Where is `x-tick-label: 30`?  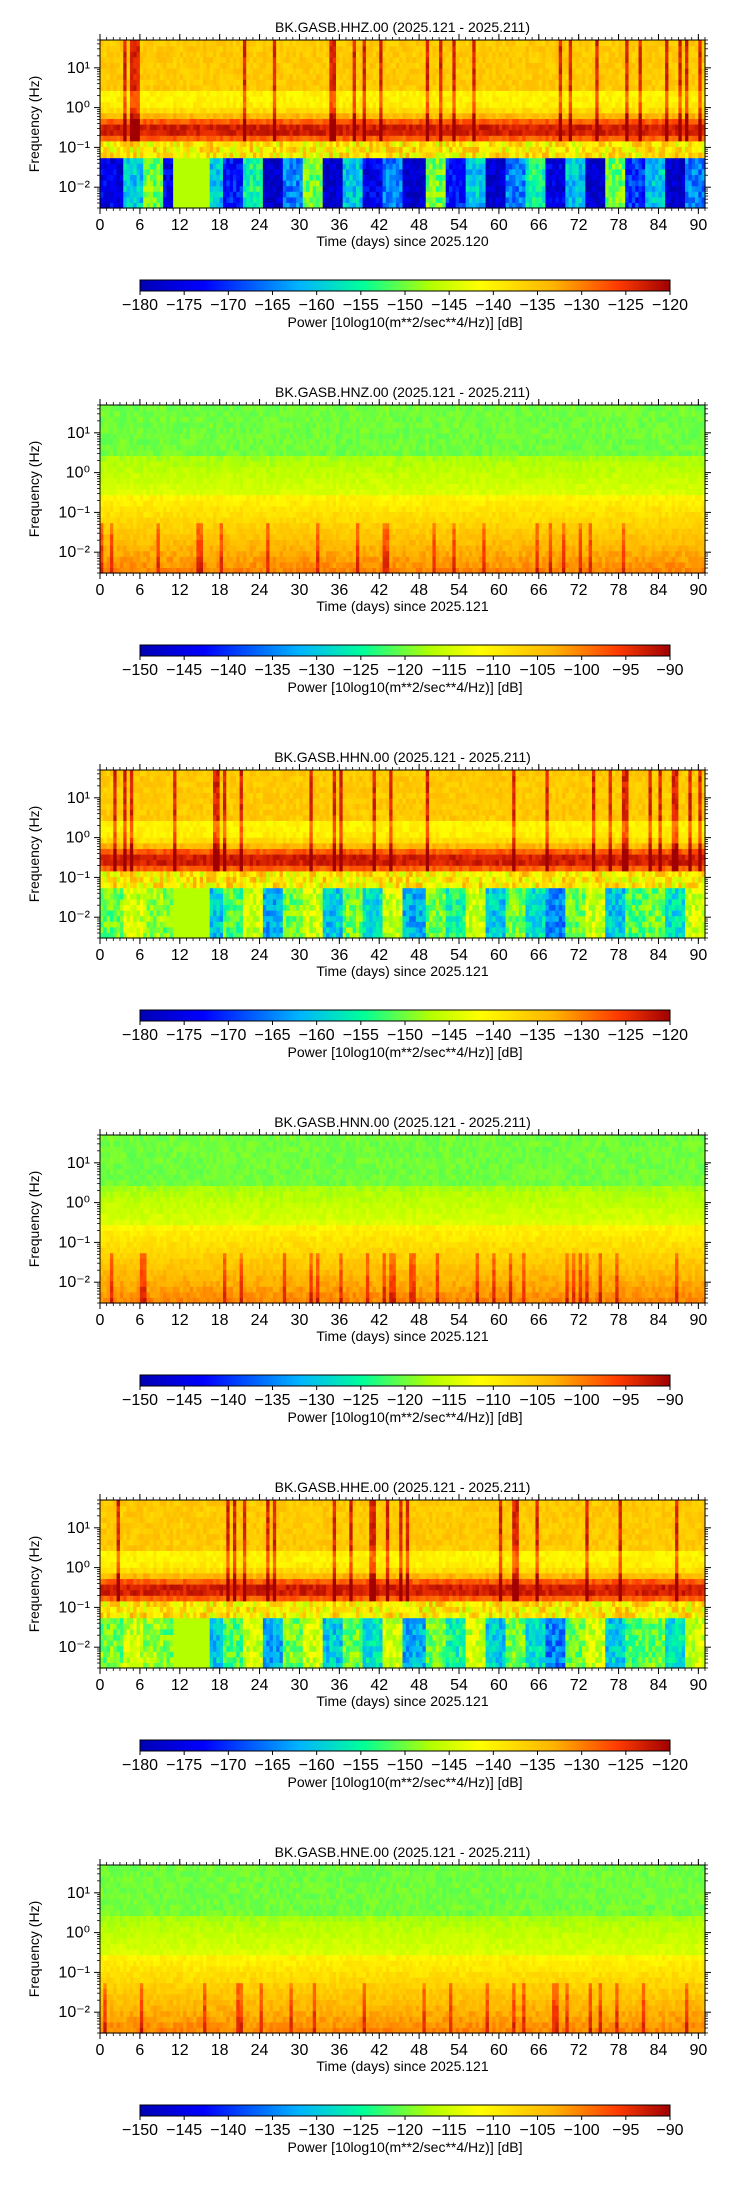 x-tick-label: 30 is located at coordinates (300, 1685).